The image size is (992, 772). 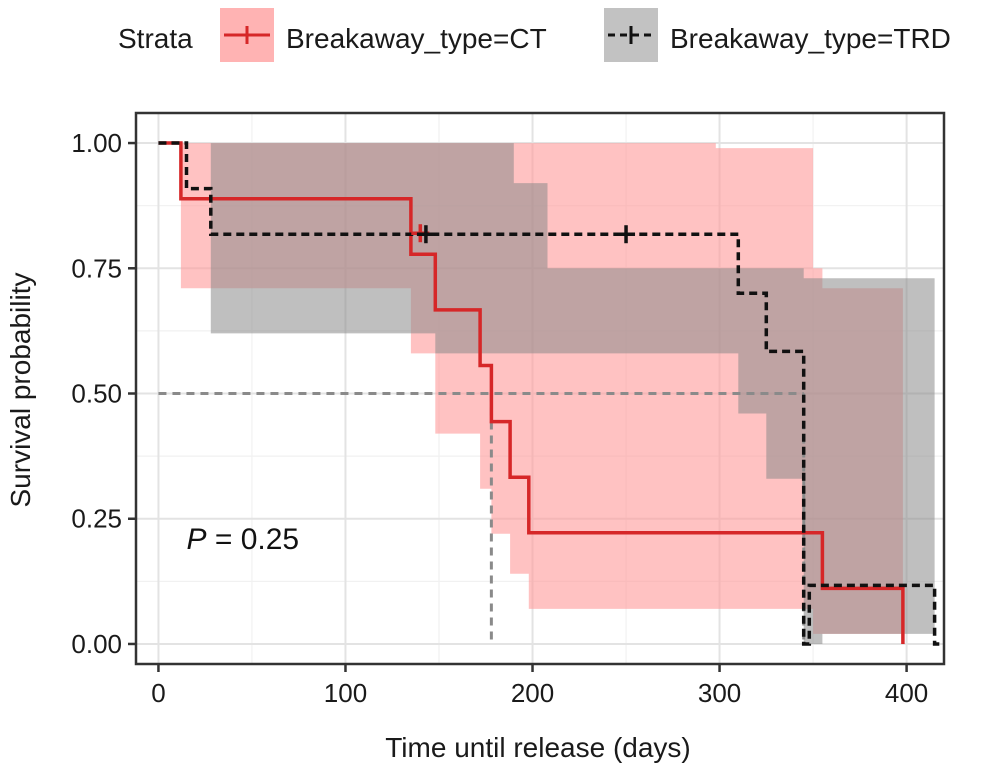 I want to click on p-value-annotation: P = 0.25, so click(x=243, y=539).